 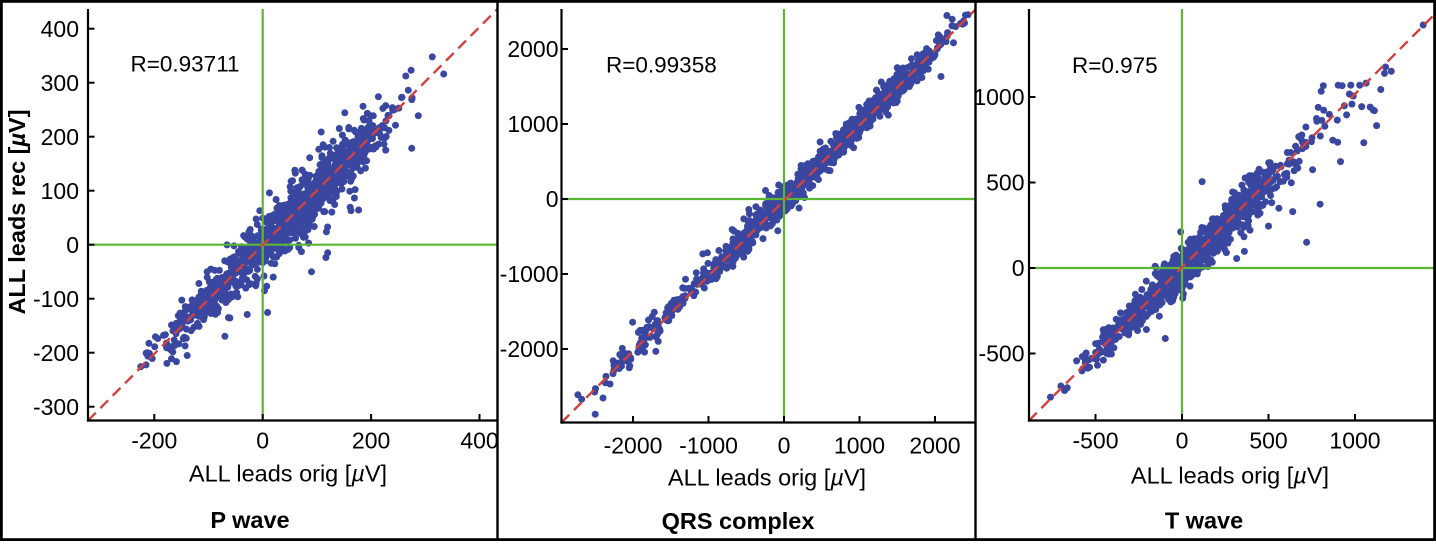 What do you see at coordinates (185, 64) in the screenshot?
I see `svg-text: R=0.93711` at bounding box center [185, 64].